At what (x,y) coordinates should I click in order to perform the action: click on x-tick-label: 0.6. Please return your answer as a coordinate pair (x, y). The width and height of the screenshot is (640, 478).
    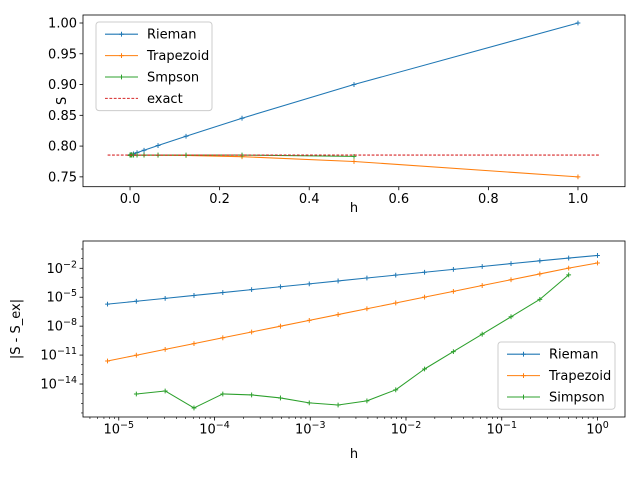
    Looking at the image, I should click on (398, 199).